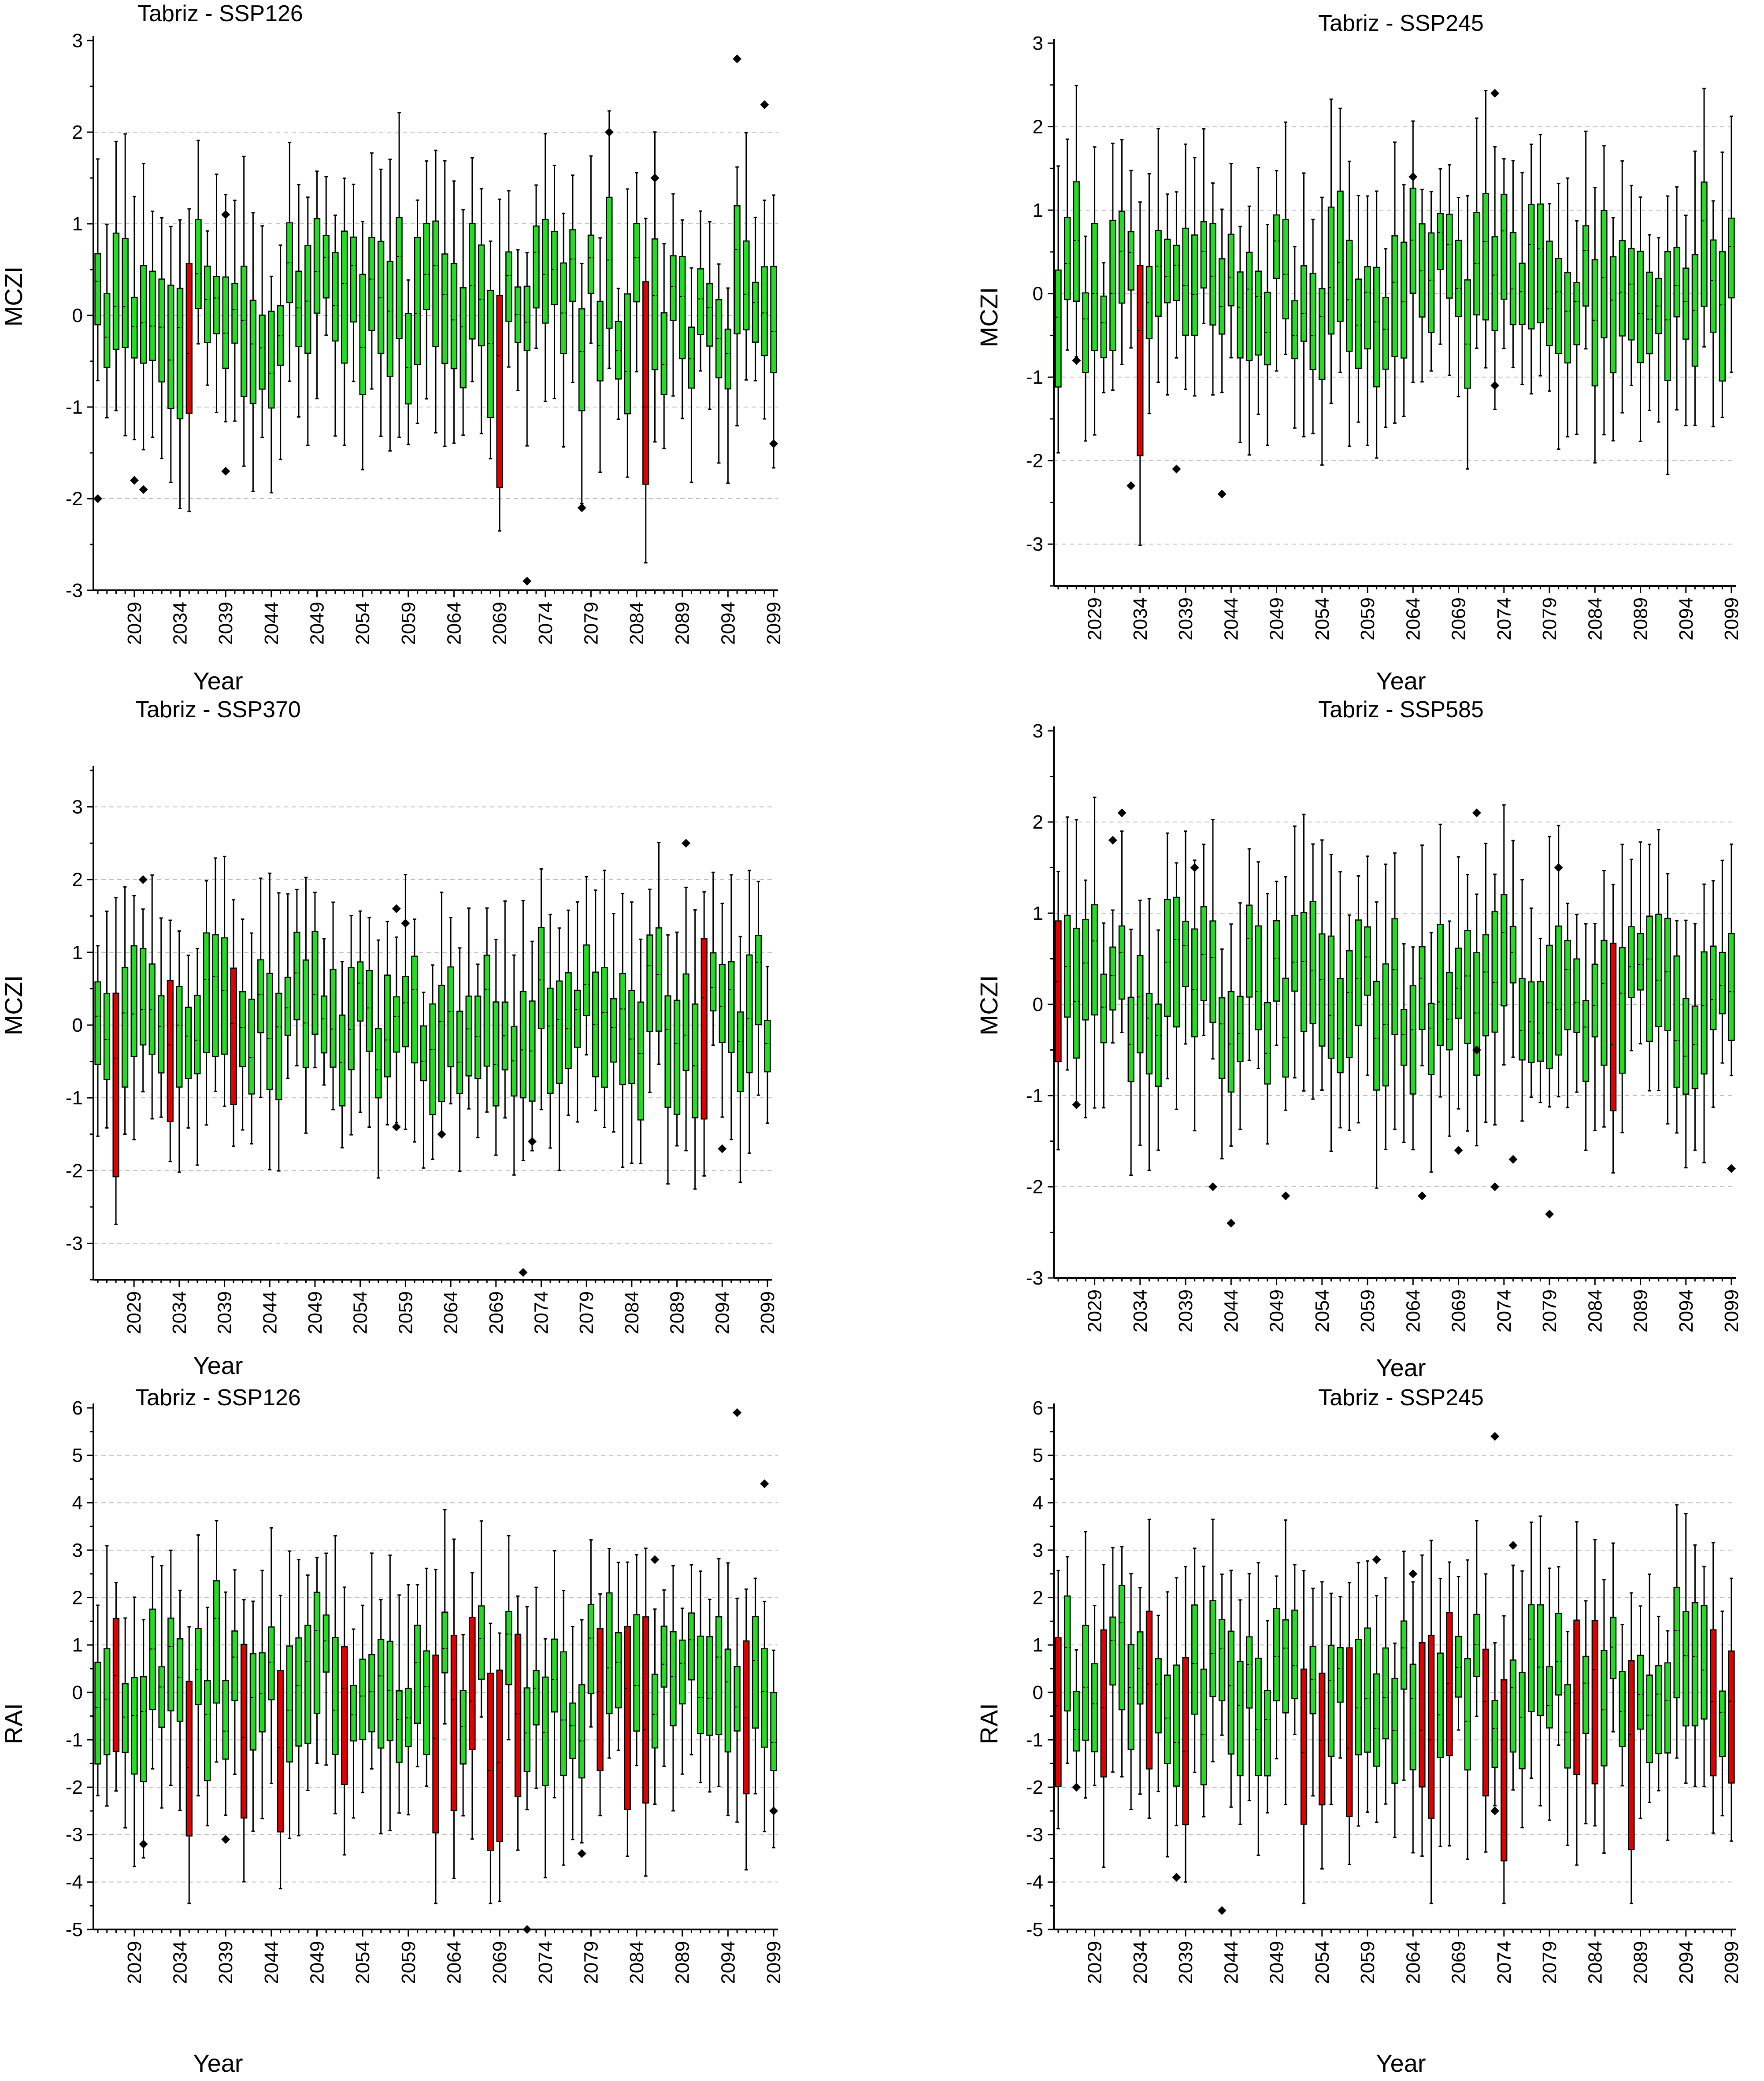 The image size is (1764, 2081). I want to click on x-tick-label: 2049, so click(317, 623).